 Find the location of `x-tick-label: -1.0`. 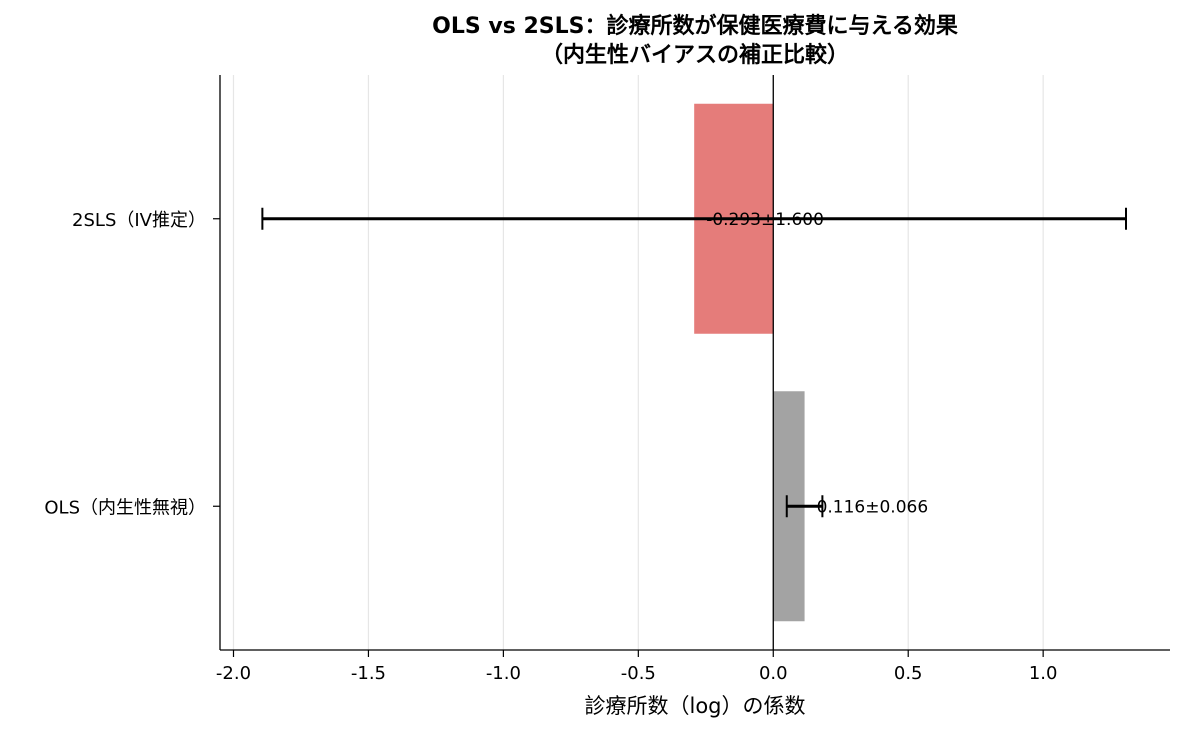

x-tick-label: -1.0 is located at coordinates (503, 673).